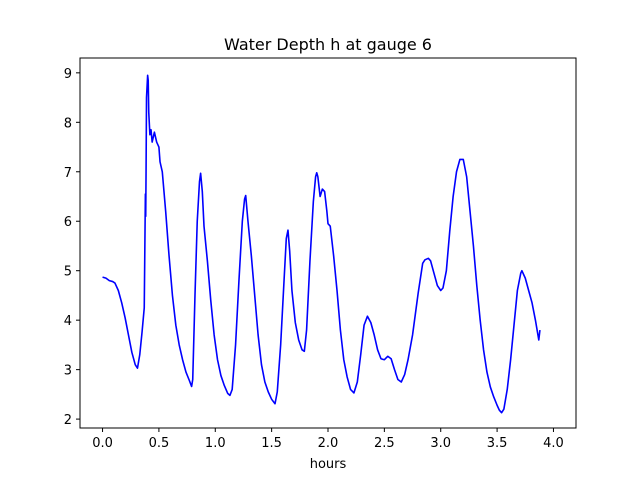  What do you see at coordinates (497, 443) in the screenshot?
I see `x-tick-label: 3.5` at bounding box center [497, 443].